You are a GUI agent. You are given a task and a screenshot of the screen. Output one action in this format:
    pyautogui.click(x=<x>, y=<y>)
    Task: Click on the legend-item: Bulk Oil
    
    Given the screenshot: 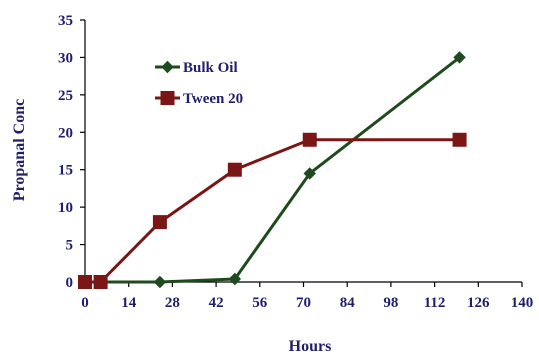 What is the action you would take?
    pyautogui.click(x=196, y=68)
    